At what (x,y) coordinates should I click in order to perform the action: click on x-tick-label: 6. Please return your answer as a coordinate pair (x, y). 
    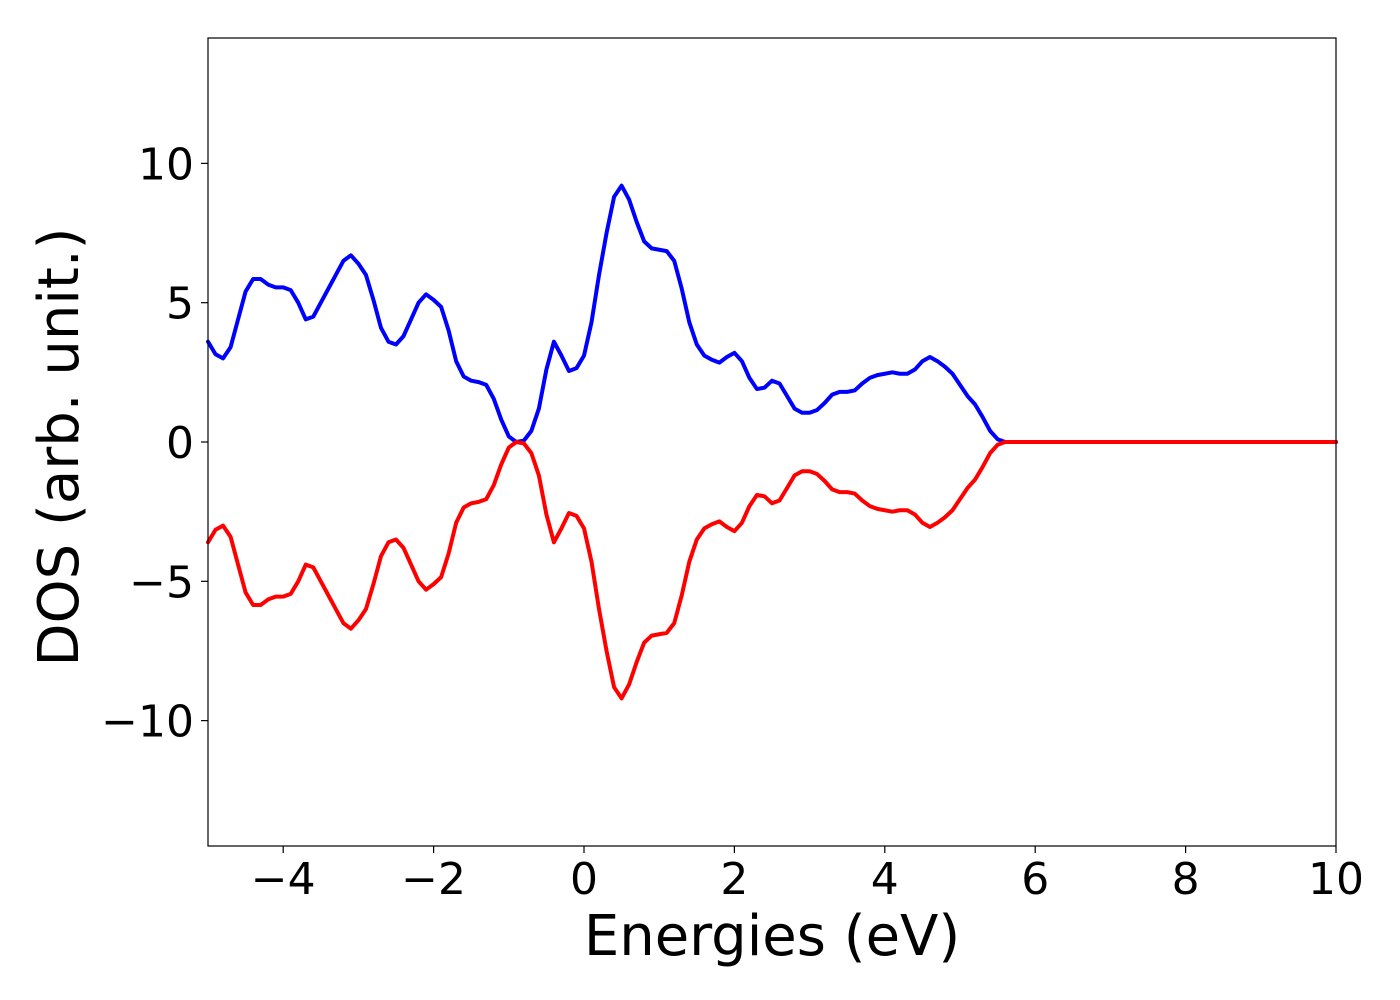
    Looking at the image, I should click on (1035, 879).